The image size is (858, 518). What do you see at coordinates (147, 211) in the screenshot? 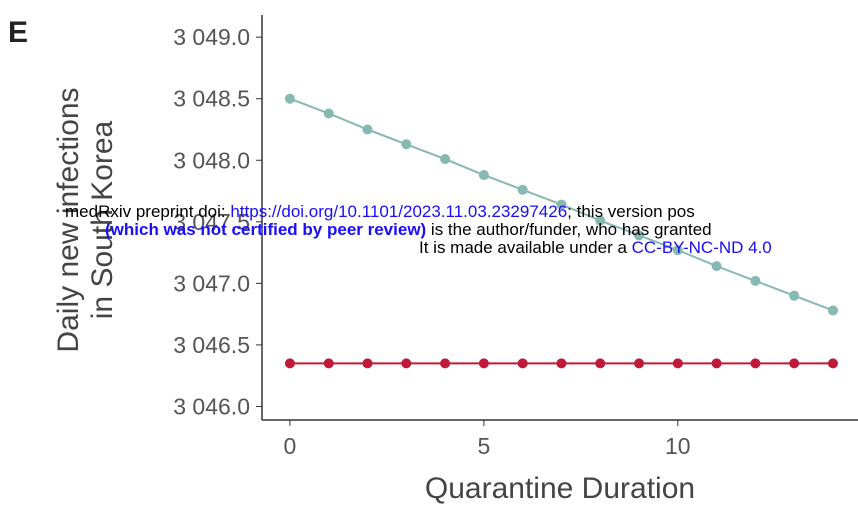
I see `text: medRxiv preprint doi:` at bounding box center [147, 211].